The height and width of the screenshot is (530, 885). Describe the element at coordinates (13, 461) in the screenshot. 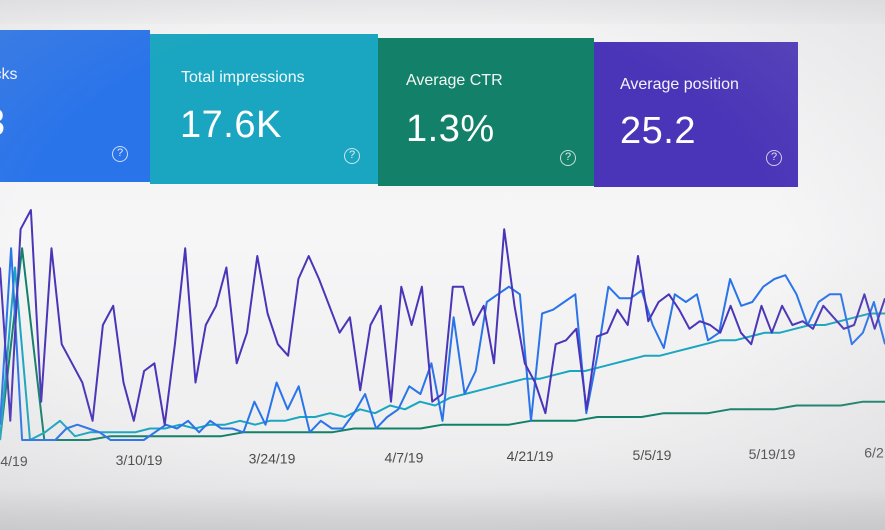

I see `x-tick-label: 4/19` at that location.